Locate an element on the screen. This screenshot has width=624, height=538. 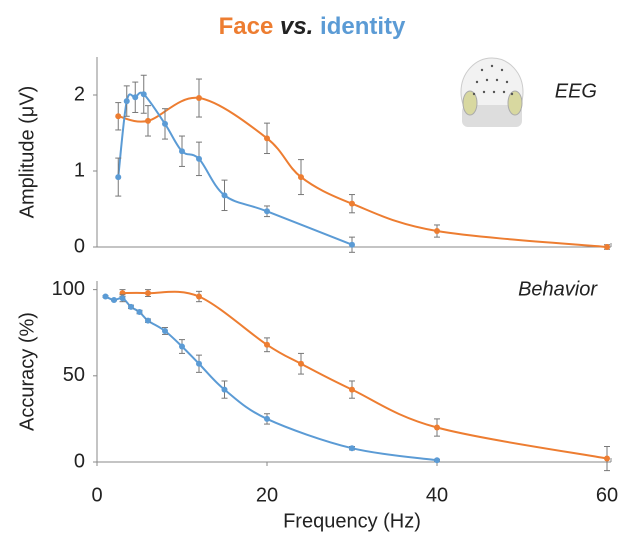
x-tick-label: 40 is located at coordinates (437, 495).